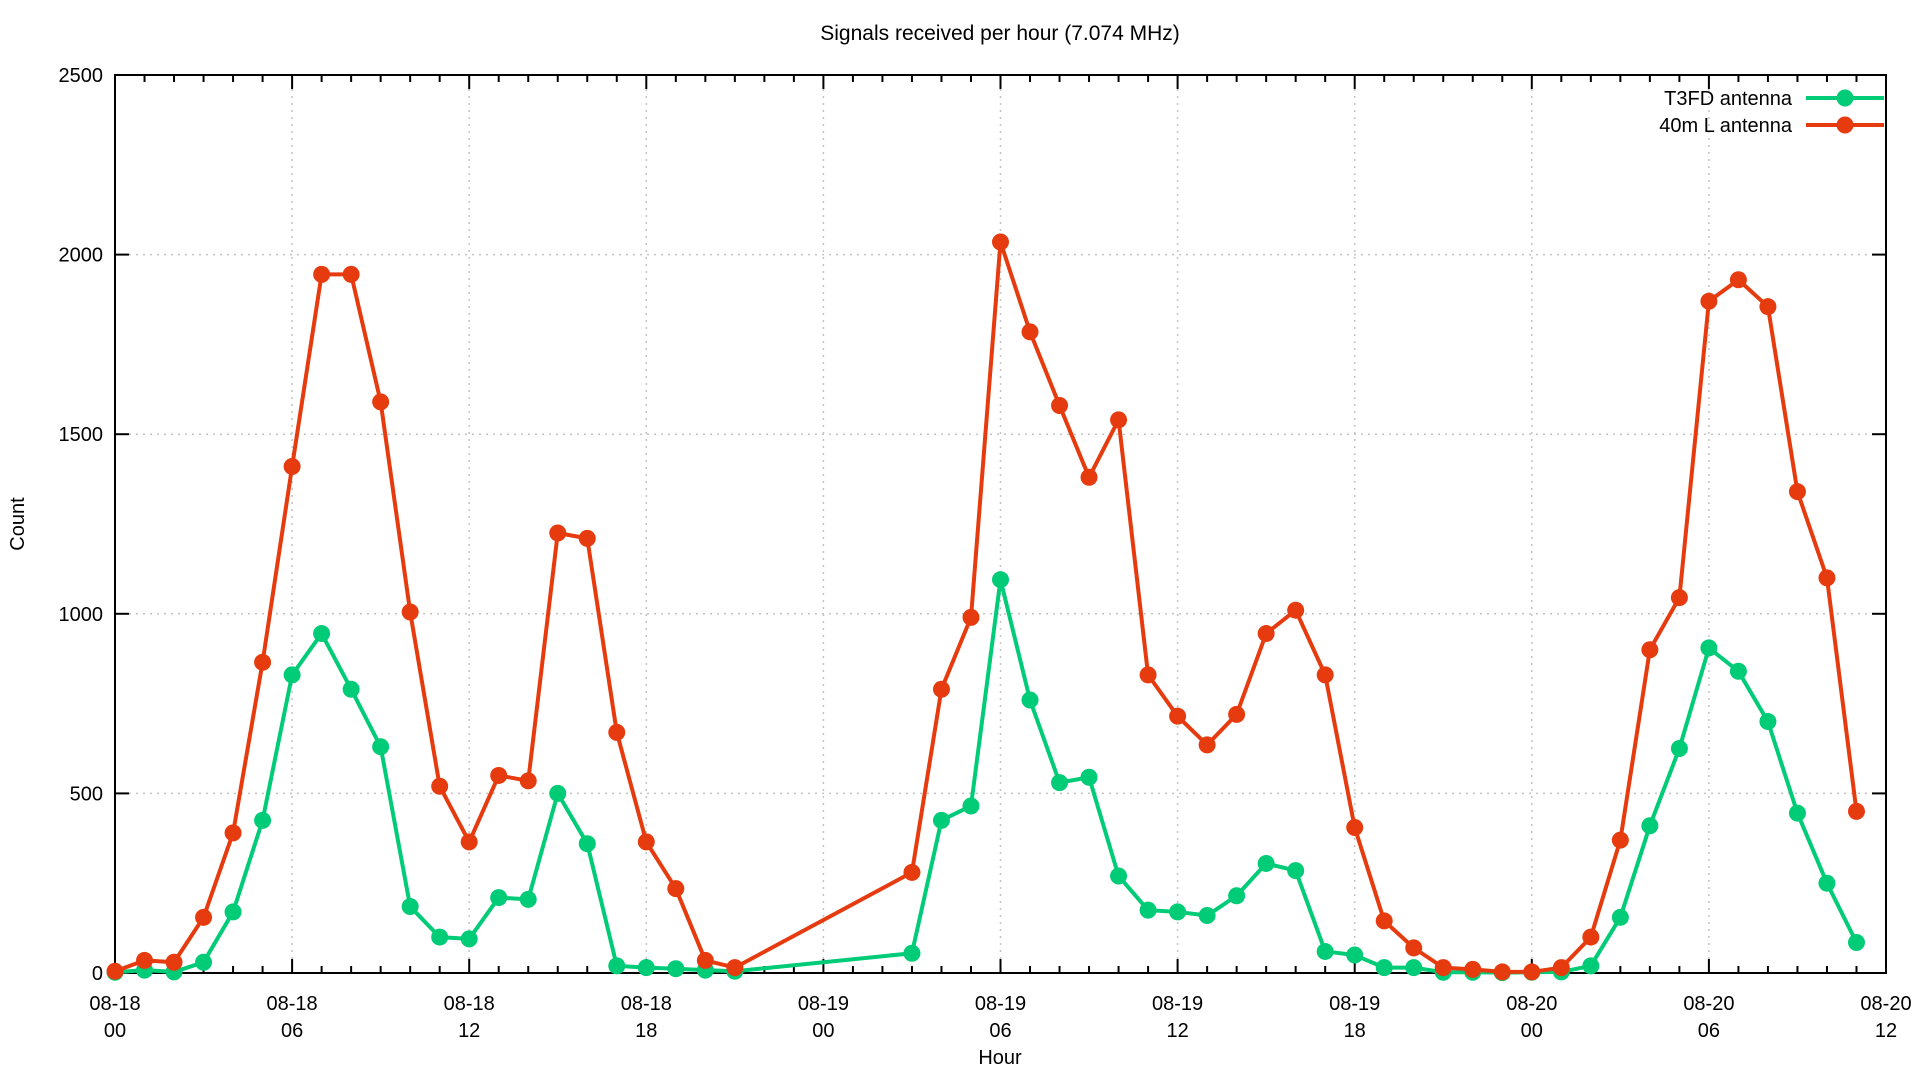 The width and height of the screenshot is (1920, 1080). I want to click on x-tick-label: 08-19 12, so click(1177, 1017).